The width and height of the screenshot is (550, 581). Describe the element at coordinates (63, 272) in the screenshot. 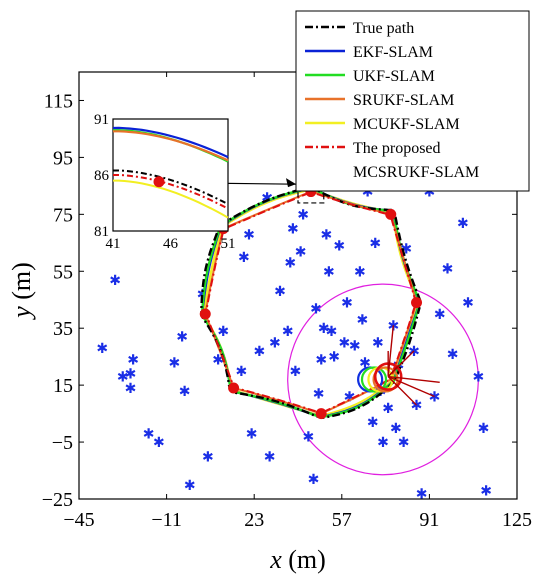

I see `y-tick-label: 55` at that location.